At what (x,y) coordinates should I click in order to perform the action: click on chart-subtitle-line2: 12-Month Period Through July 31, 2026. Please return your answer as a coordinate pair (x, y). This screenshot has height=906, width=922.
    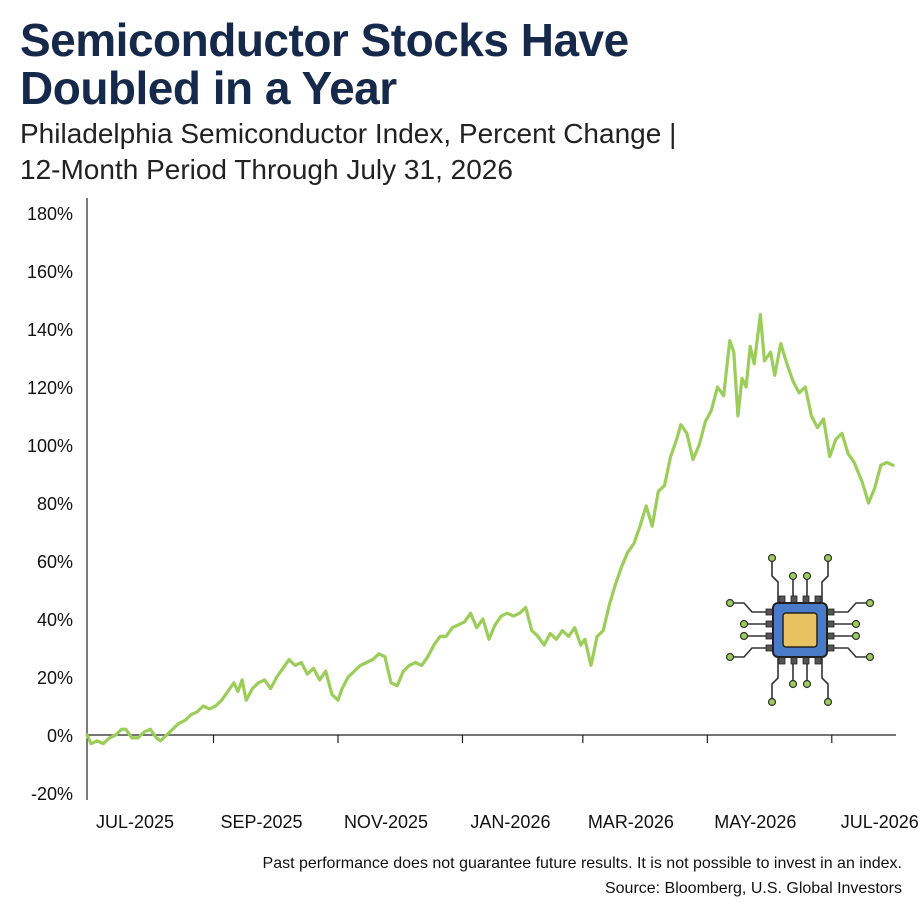
    Looking at the image, I should click on (266, 169).